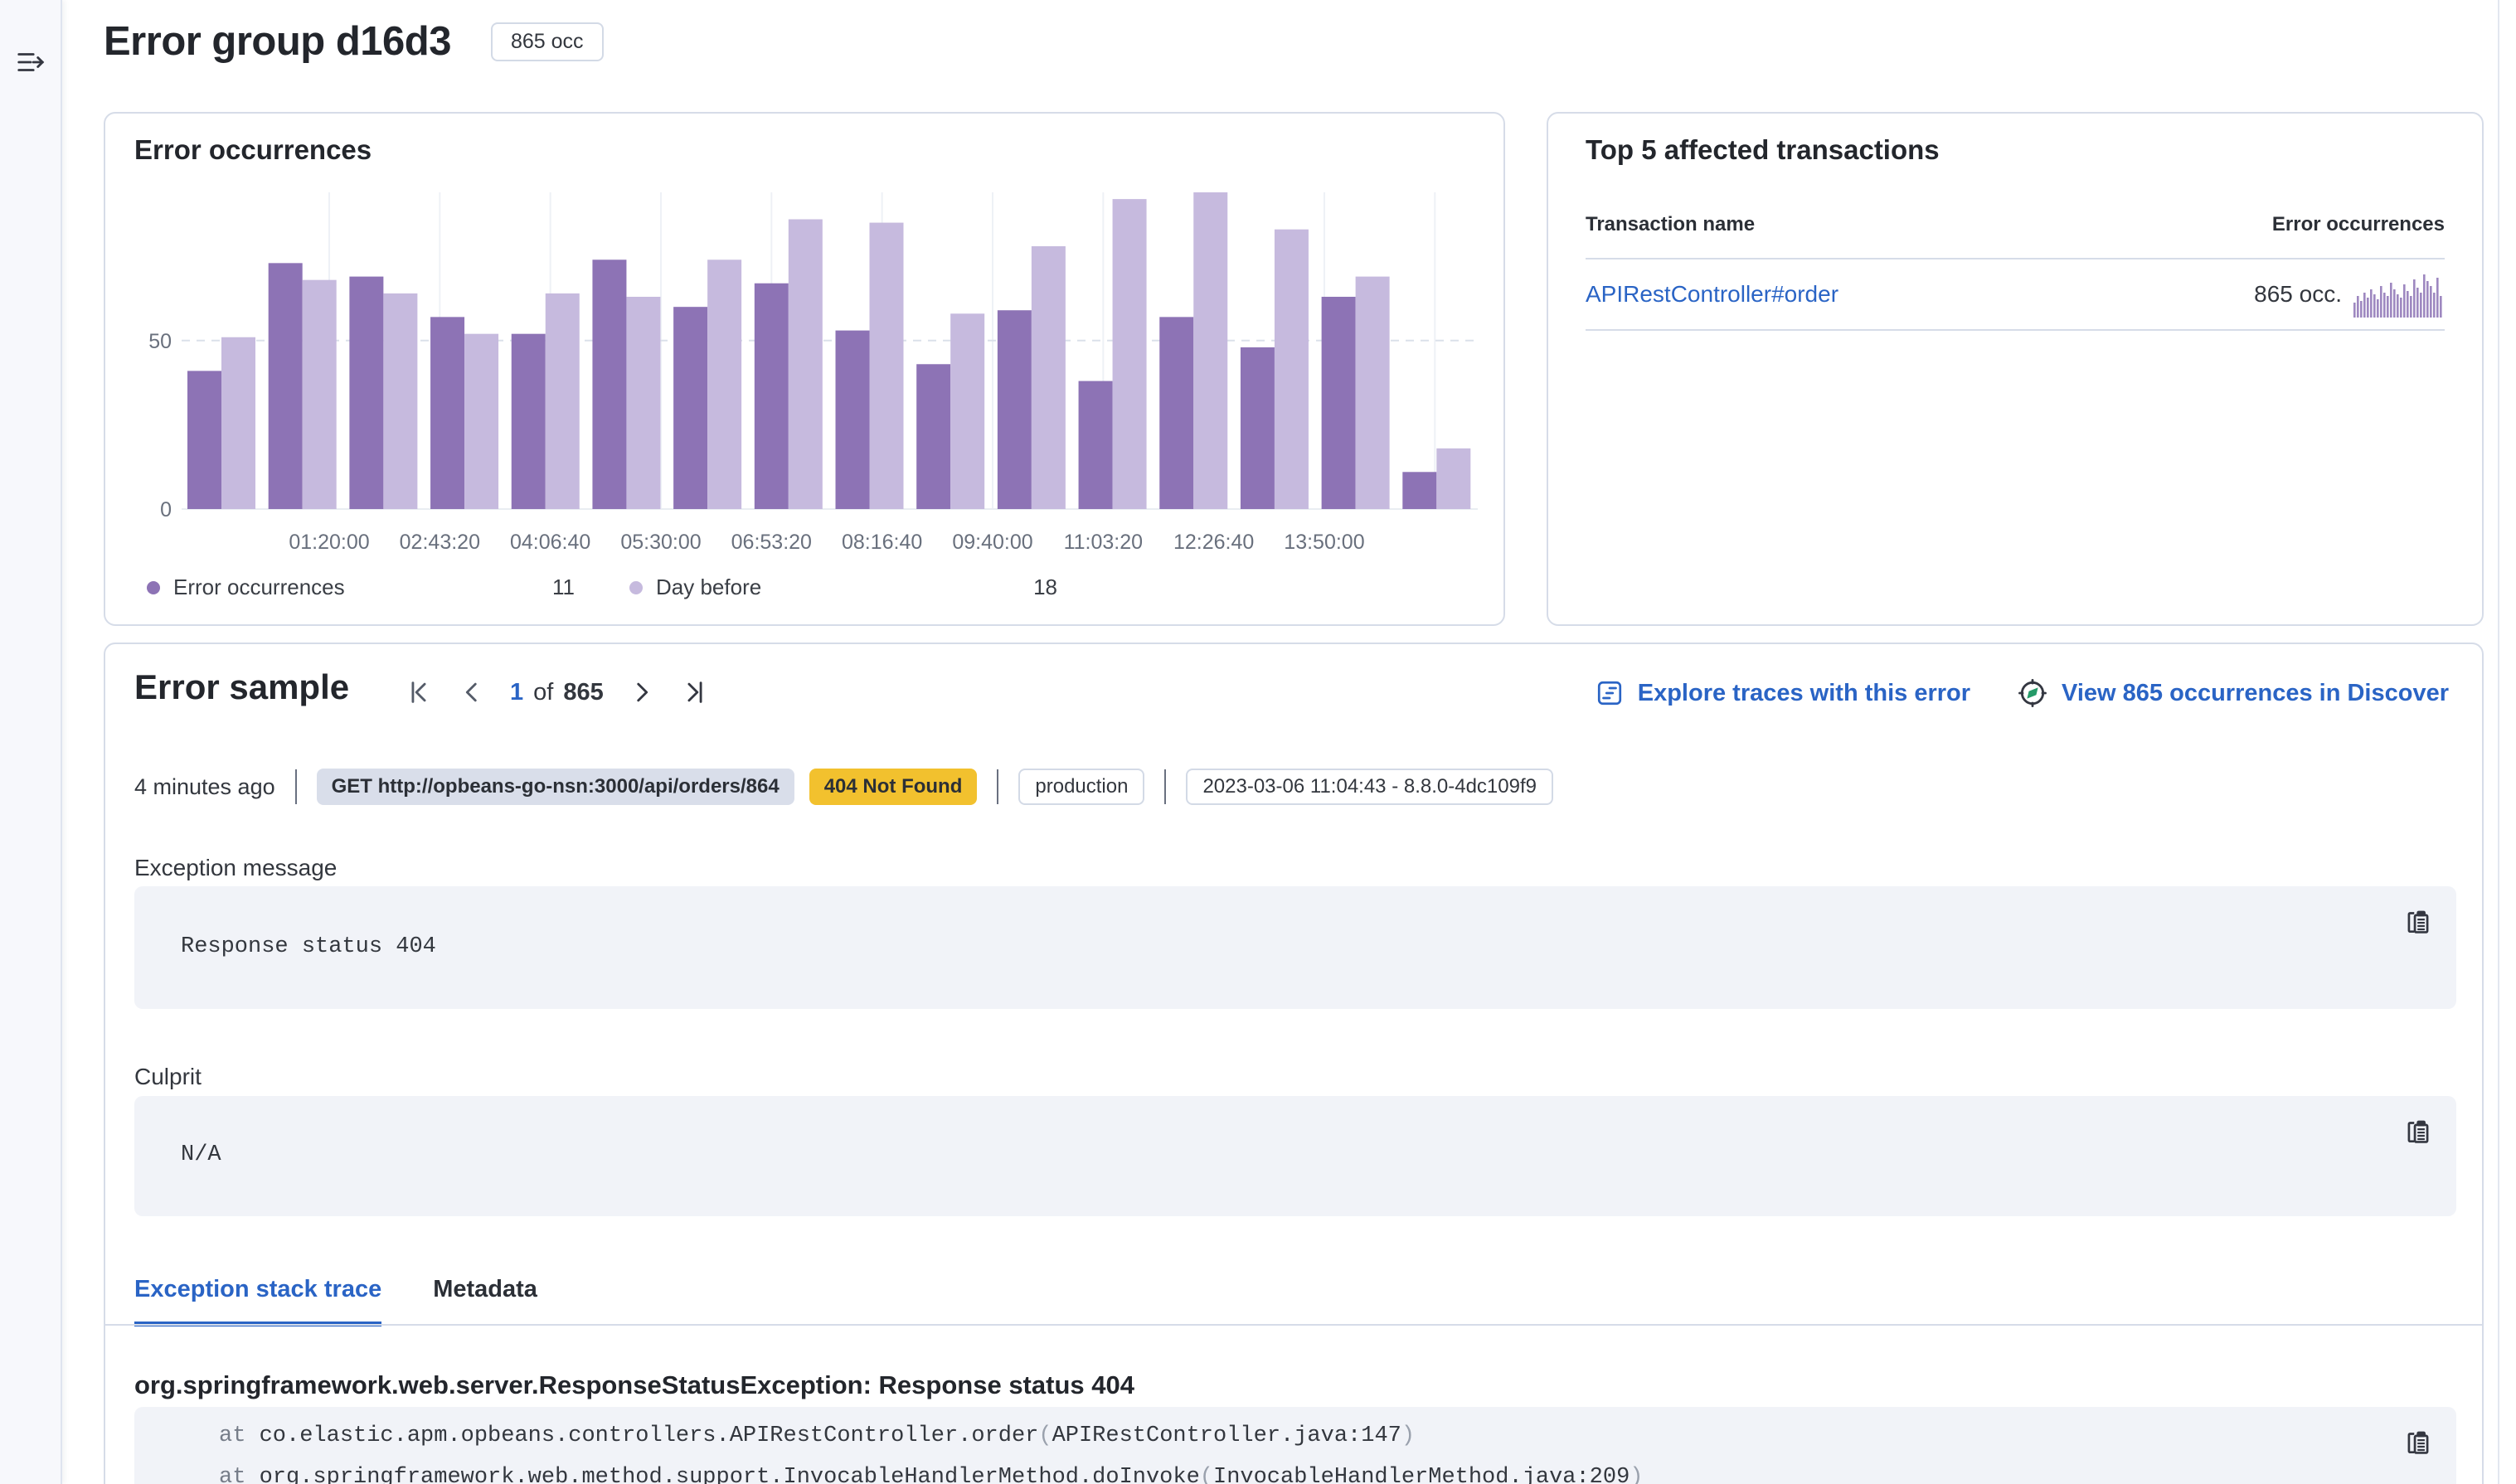 The height and width of the screenshot is (1484, 2516). I want to click on svg-text: 13:50:00, so click(1324, 542).